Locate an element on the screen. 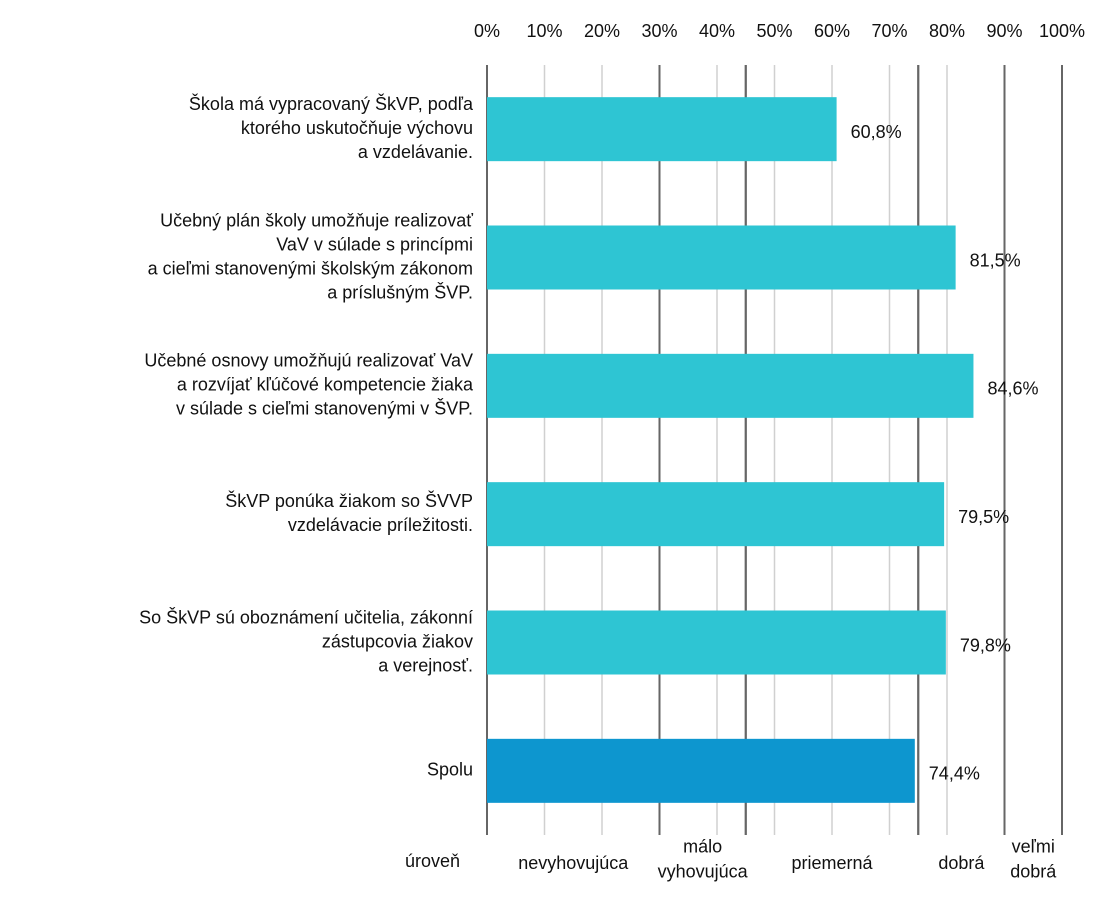 The width and height of the screenshot is (1093, 900). level-label: málo is located at coordinates (702, 846).